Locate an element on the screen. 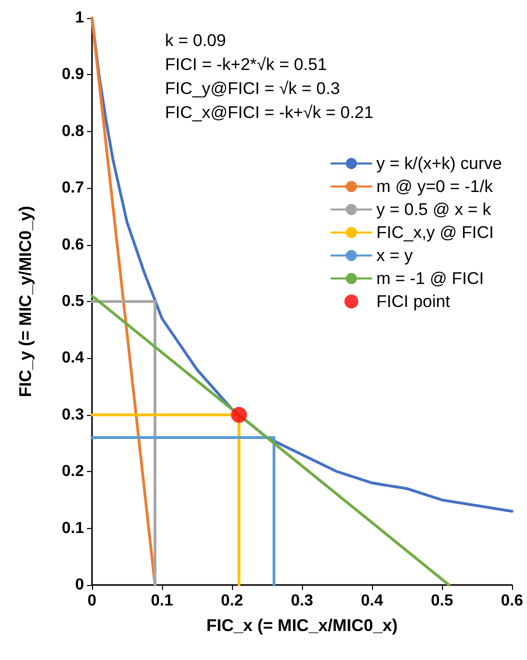  y-tick-label: 0.9 is located at coordinates (73, 75).